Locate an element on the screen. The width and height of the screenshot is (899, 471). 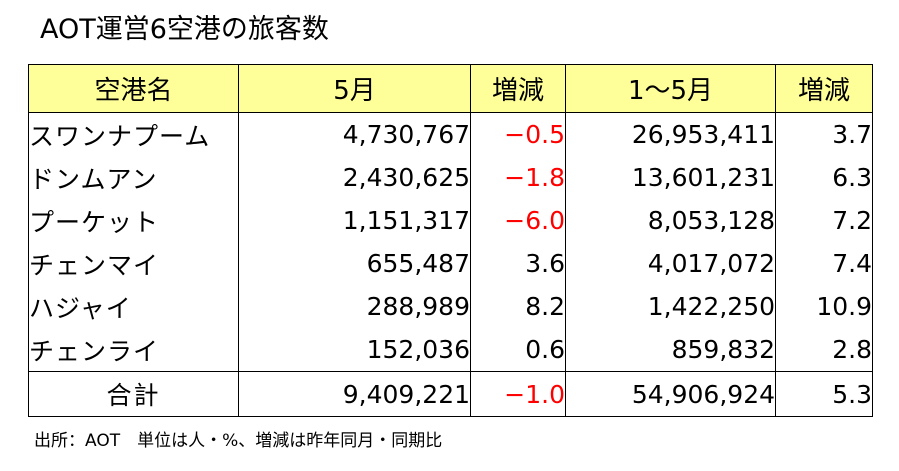
total-ytd-passengers: 54,906,924 is located at coordinates (670, 394).